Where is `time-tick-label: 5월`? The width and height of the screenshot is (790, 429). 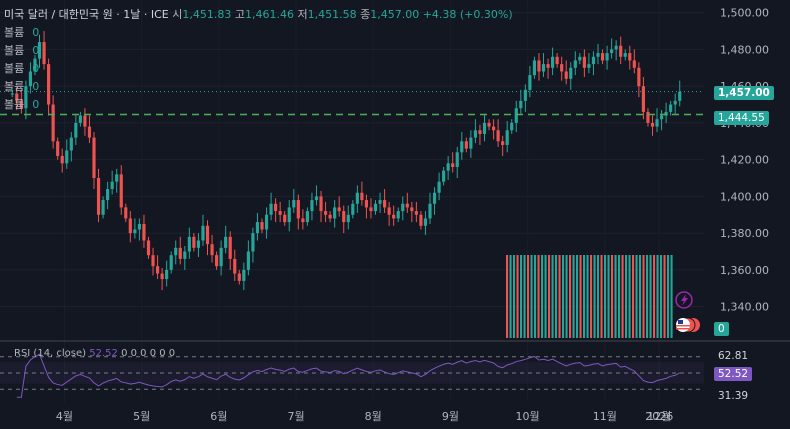 time-tick-label: 5월 is located at coordinates (141, 416).